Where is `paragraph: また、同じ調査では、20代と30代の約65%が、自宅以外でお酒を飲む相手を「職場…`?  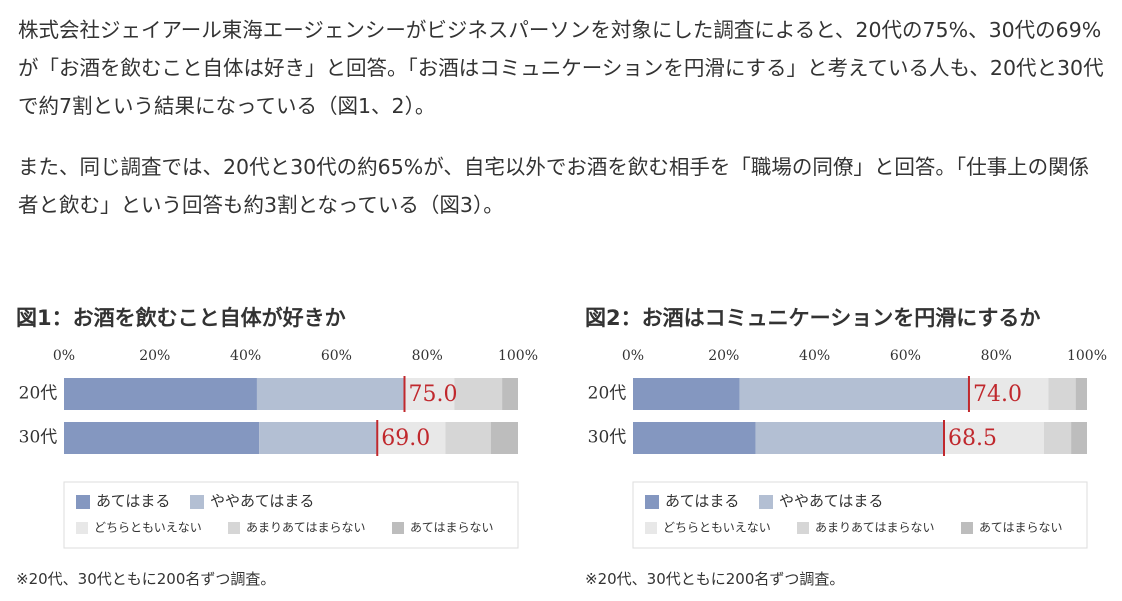 paragraph: また、同じ調査では、20代と30代の約65%が、自宅以外でお酒を飲む相手を「職場… is located at coordinates (554, 186).